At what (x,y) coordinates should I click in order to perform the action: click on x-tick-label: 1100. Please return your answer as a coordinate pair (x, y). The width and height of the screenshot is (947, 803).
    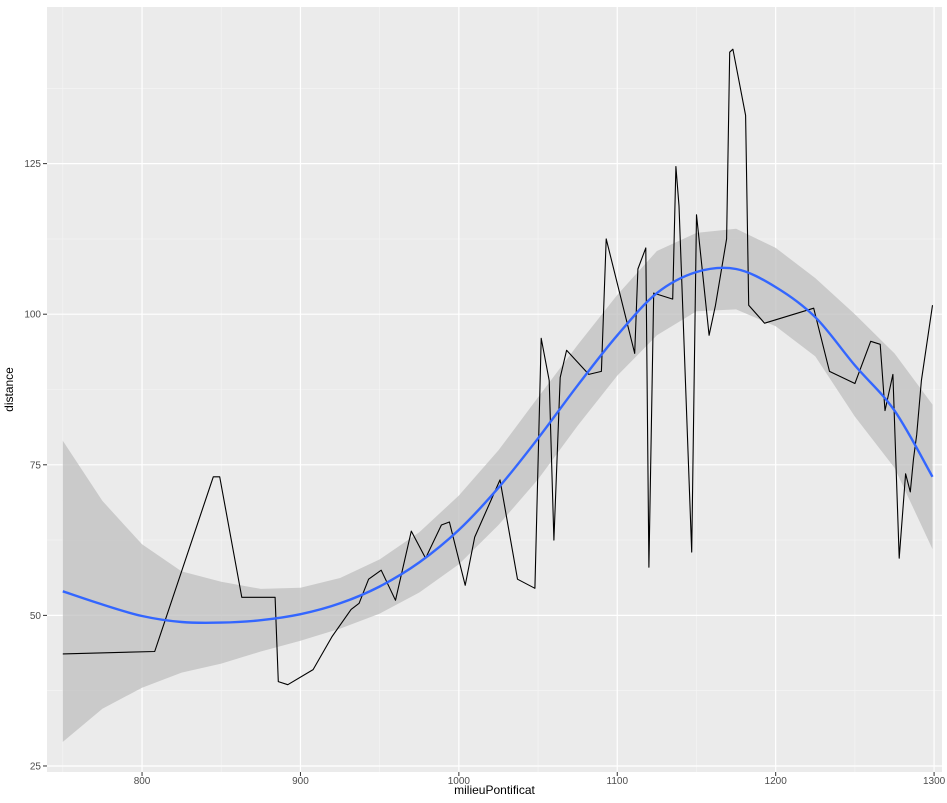
    Looking at the image, I should click on (618, 781).